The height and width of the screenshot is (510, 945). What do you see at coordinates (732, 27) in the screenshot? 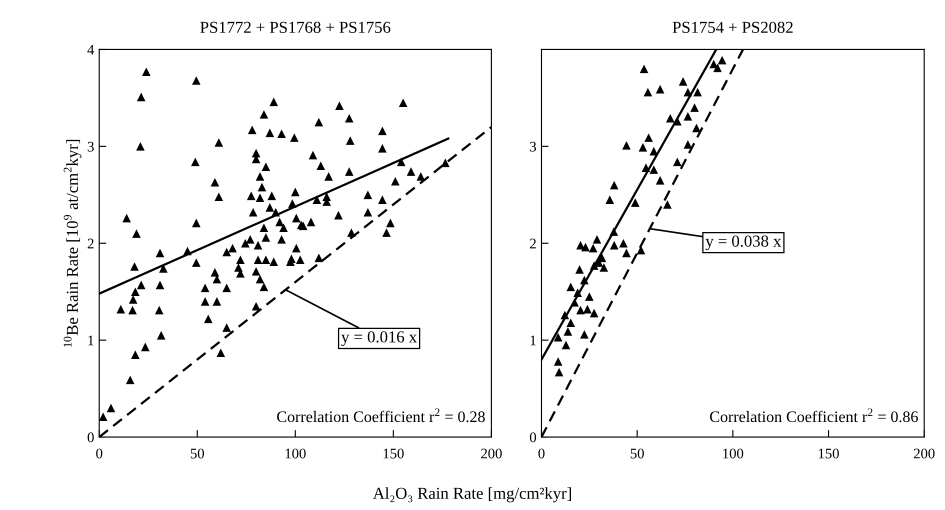
I see `chart-title: PS1754 + PS2082` at bounding box center [732, 27].